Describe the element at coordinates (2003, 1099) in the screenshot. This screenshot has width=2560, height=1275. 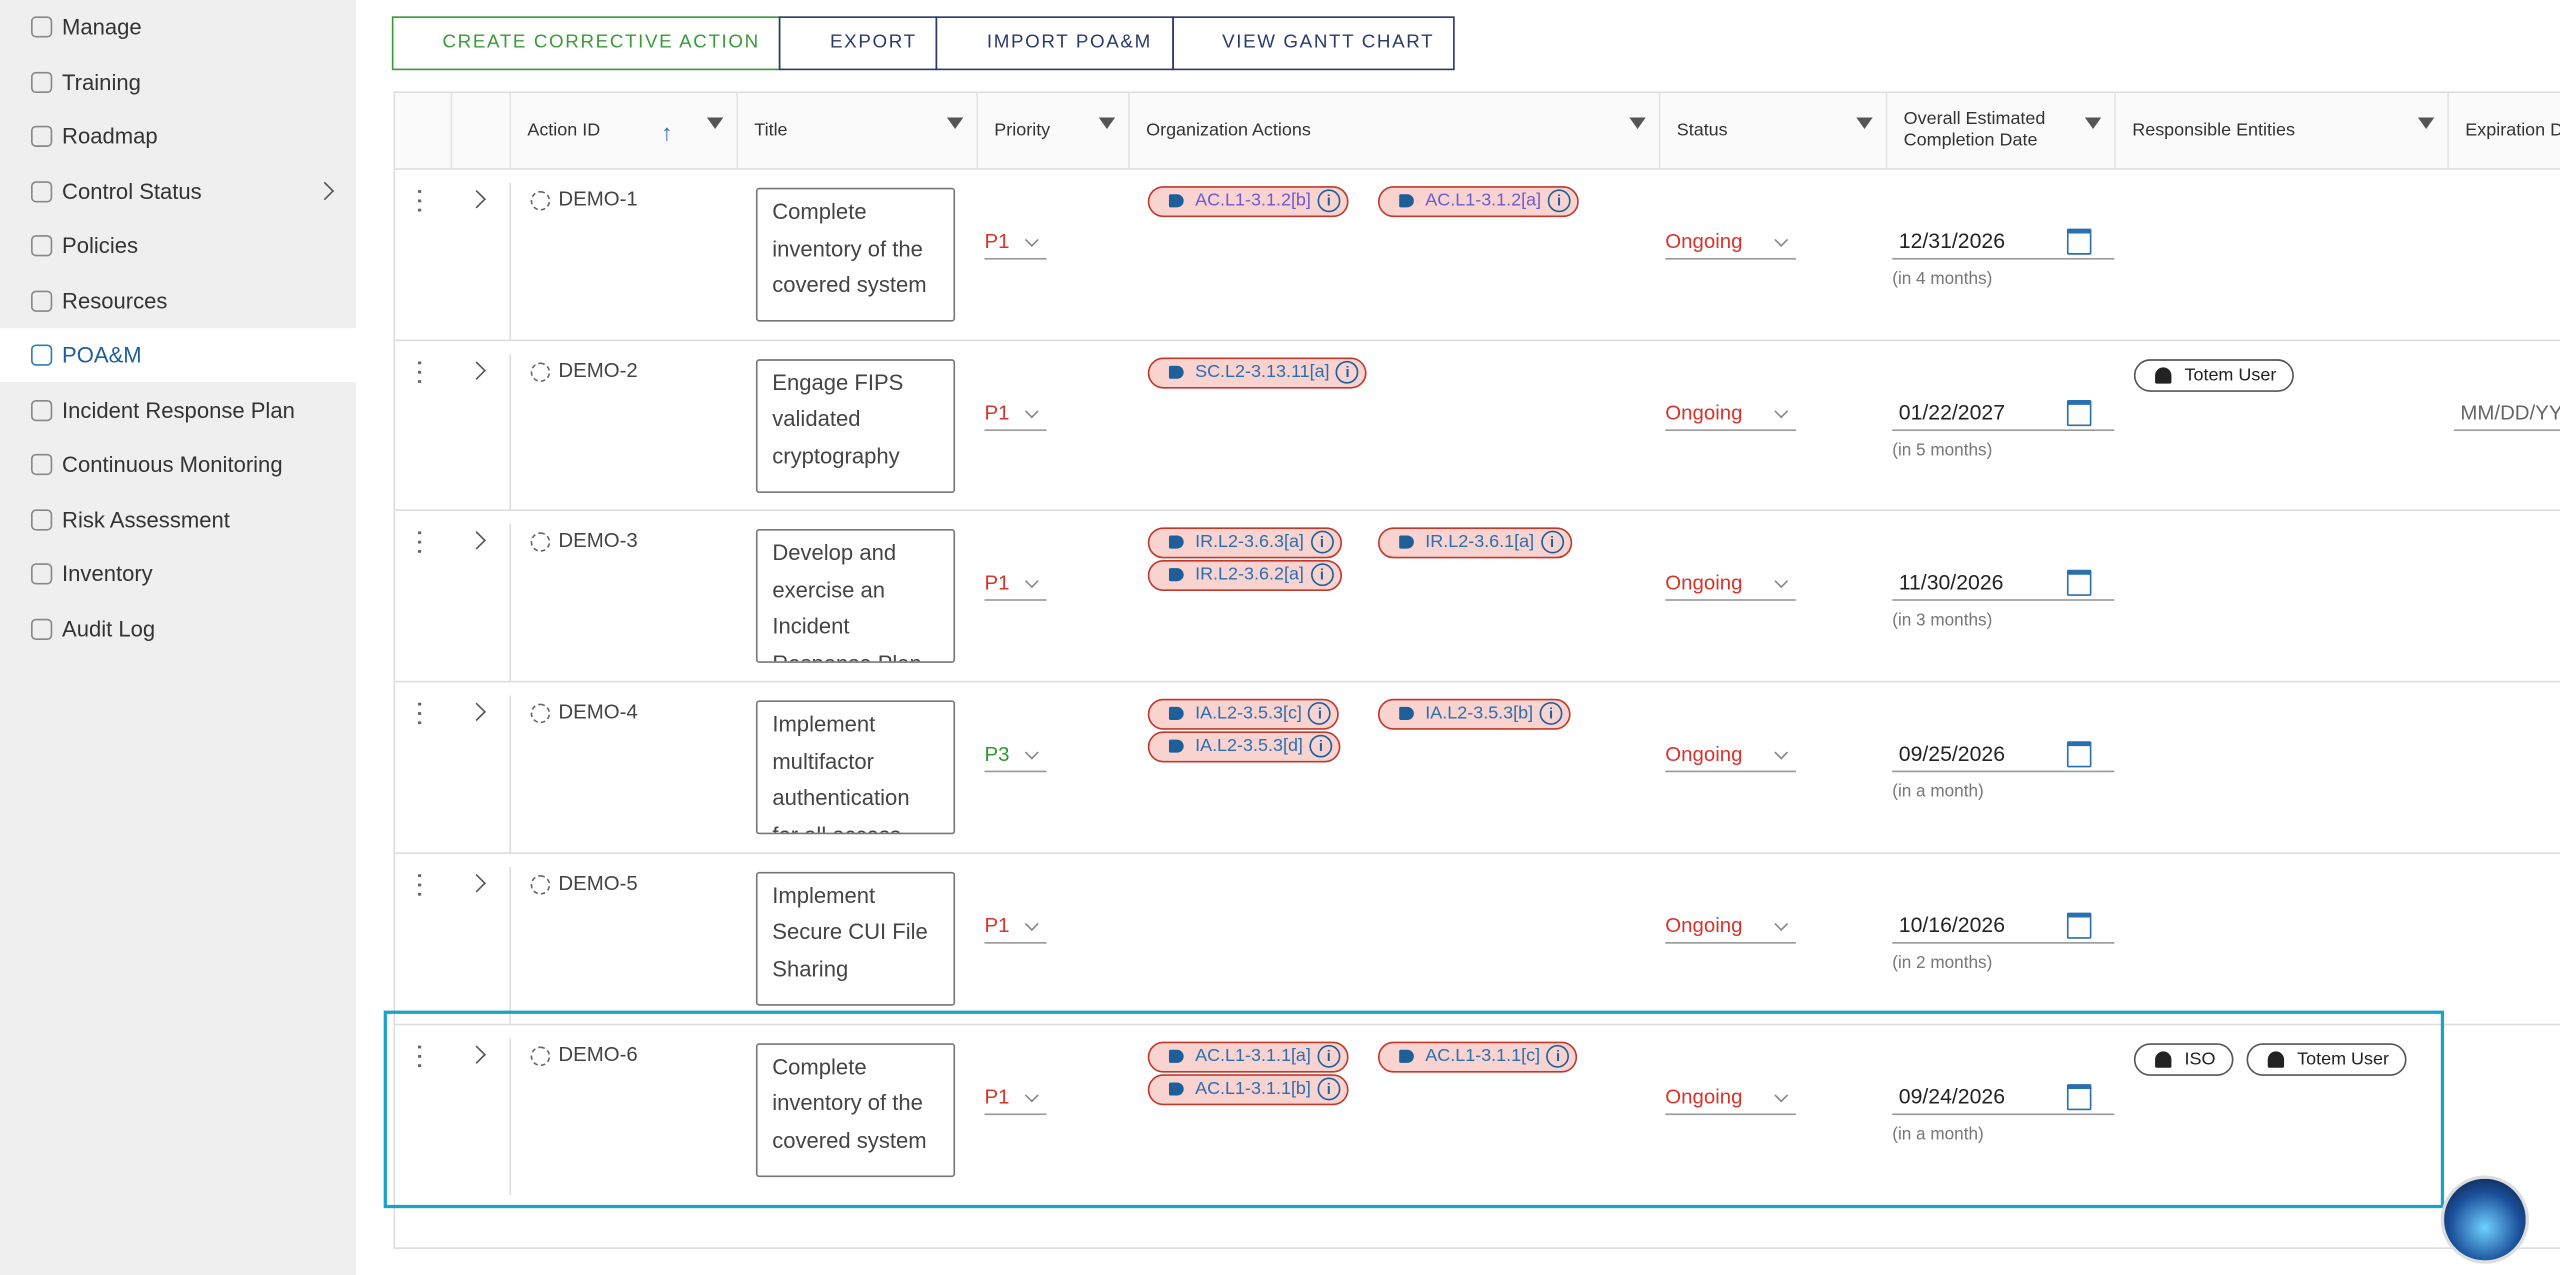
I see `date-input: 09/24/2026` at that location.